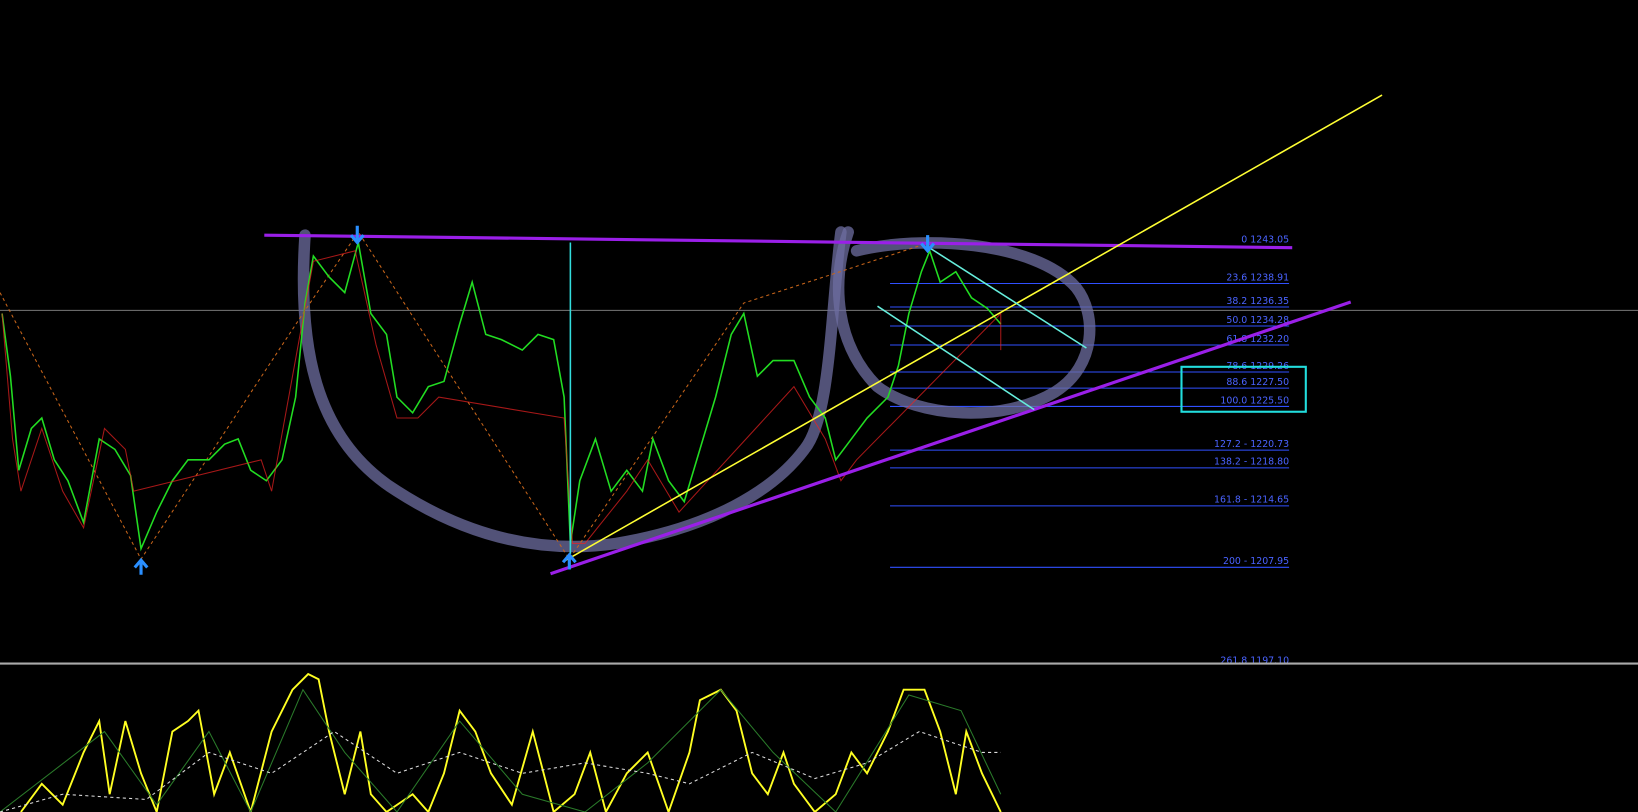  What do you see at coordinates (1251, 500) in the screenshot?
I see `fib-level-label: 161.8 - 1214.65` at bounding box center [1251, 500].